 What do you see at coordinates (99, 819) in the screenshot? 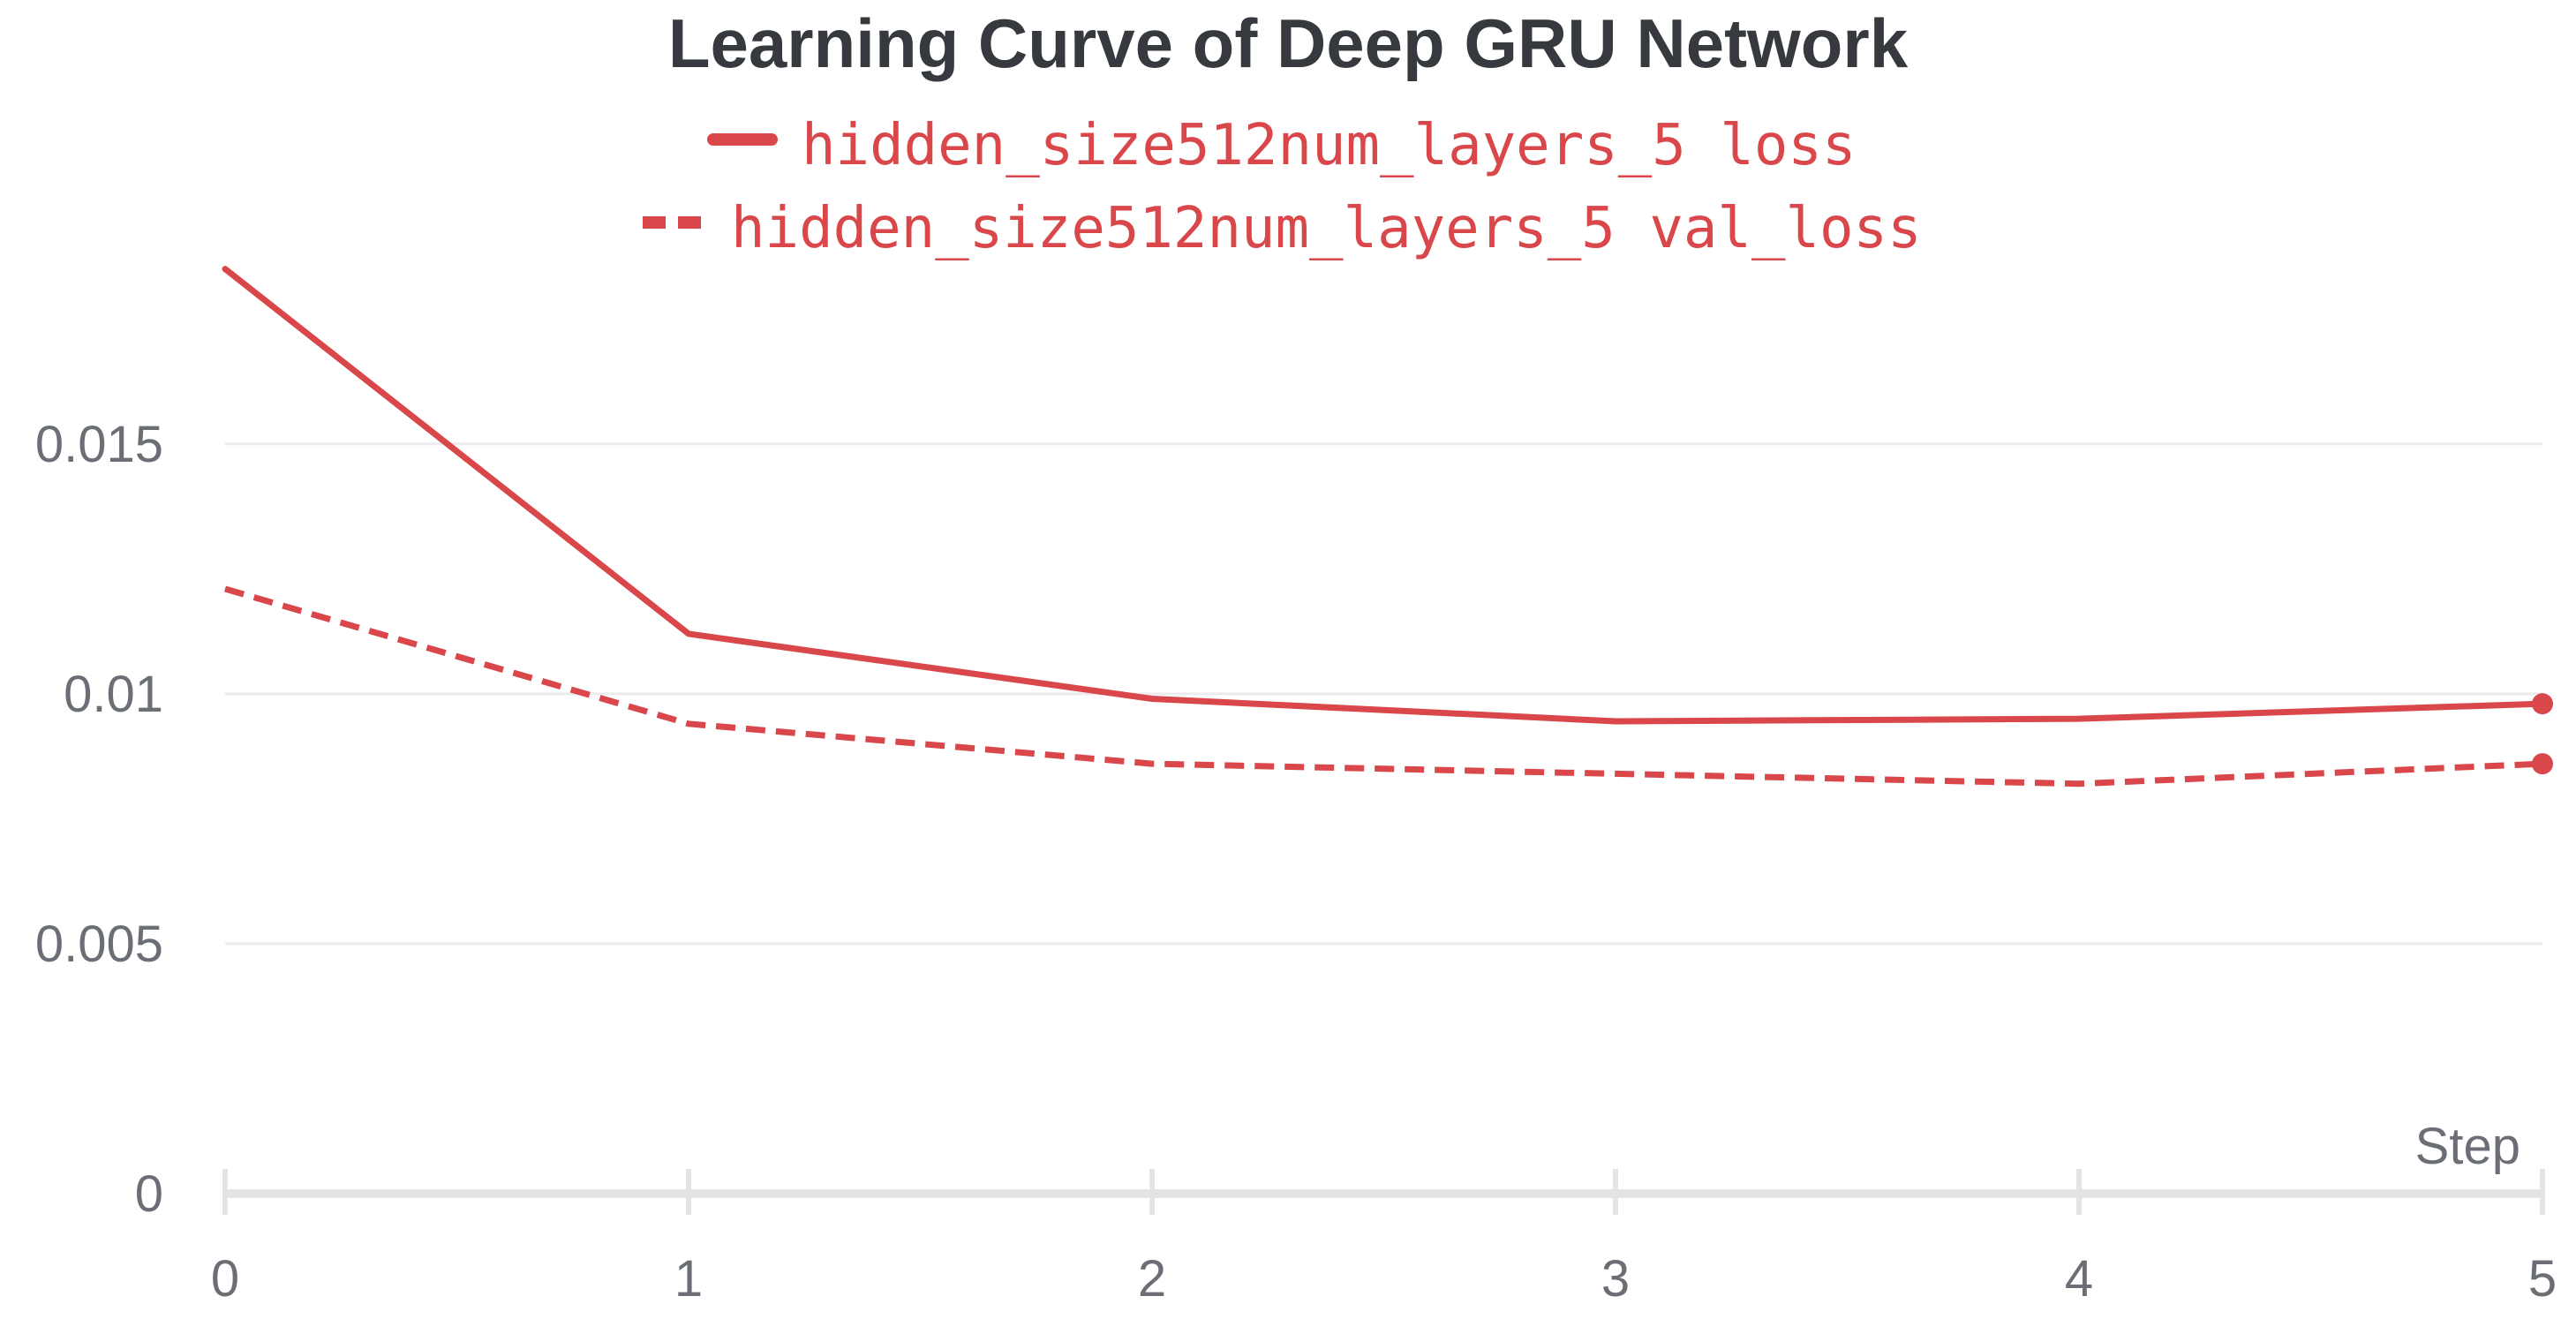
I see `y-tick-labels: 0 0.005 0.01 0.015` at bounding box center [99, 819].